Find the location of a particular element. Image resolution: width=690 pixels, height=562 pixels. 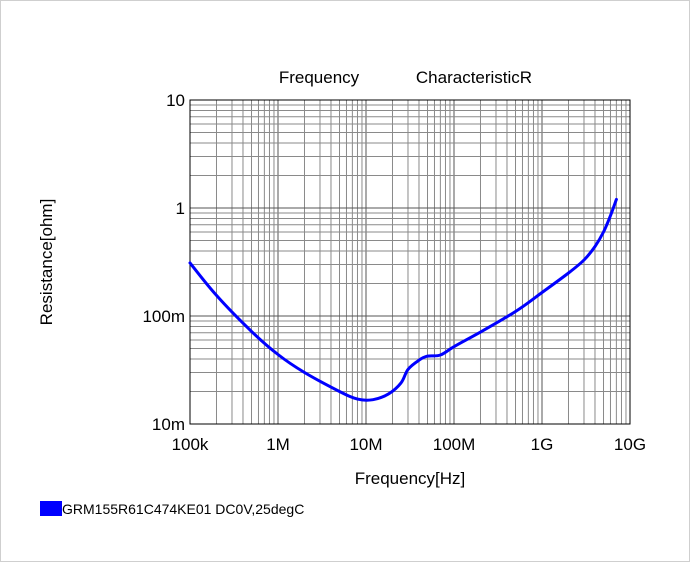

legend-swatch is located at coordinates (51, 508).